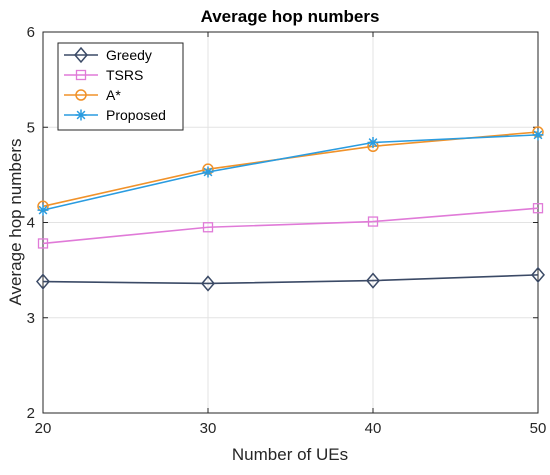 This screenshot has width=550, height=475. I want to click on legend-item: Proposed, so click(115, 115).